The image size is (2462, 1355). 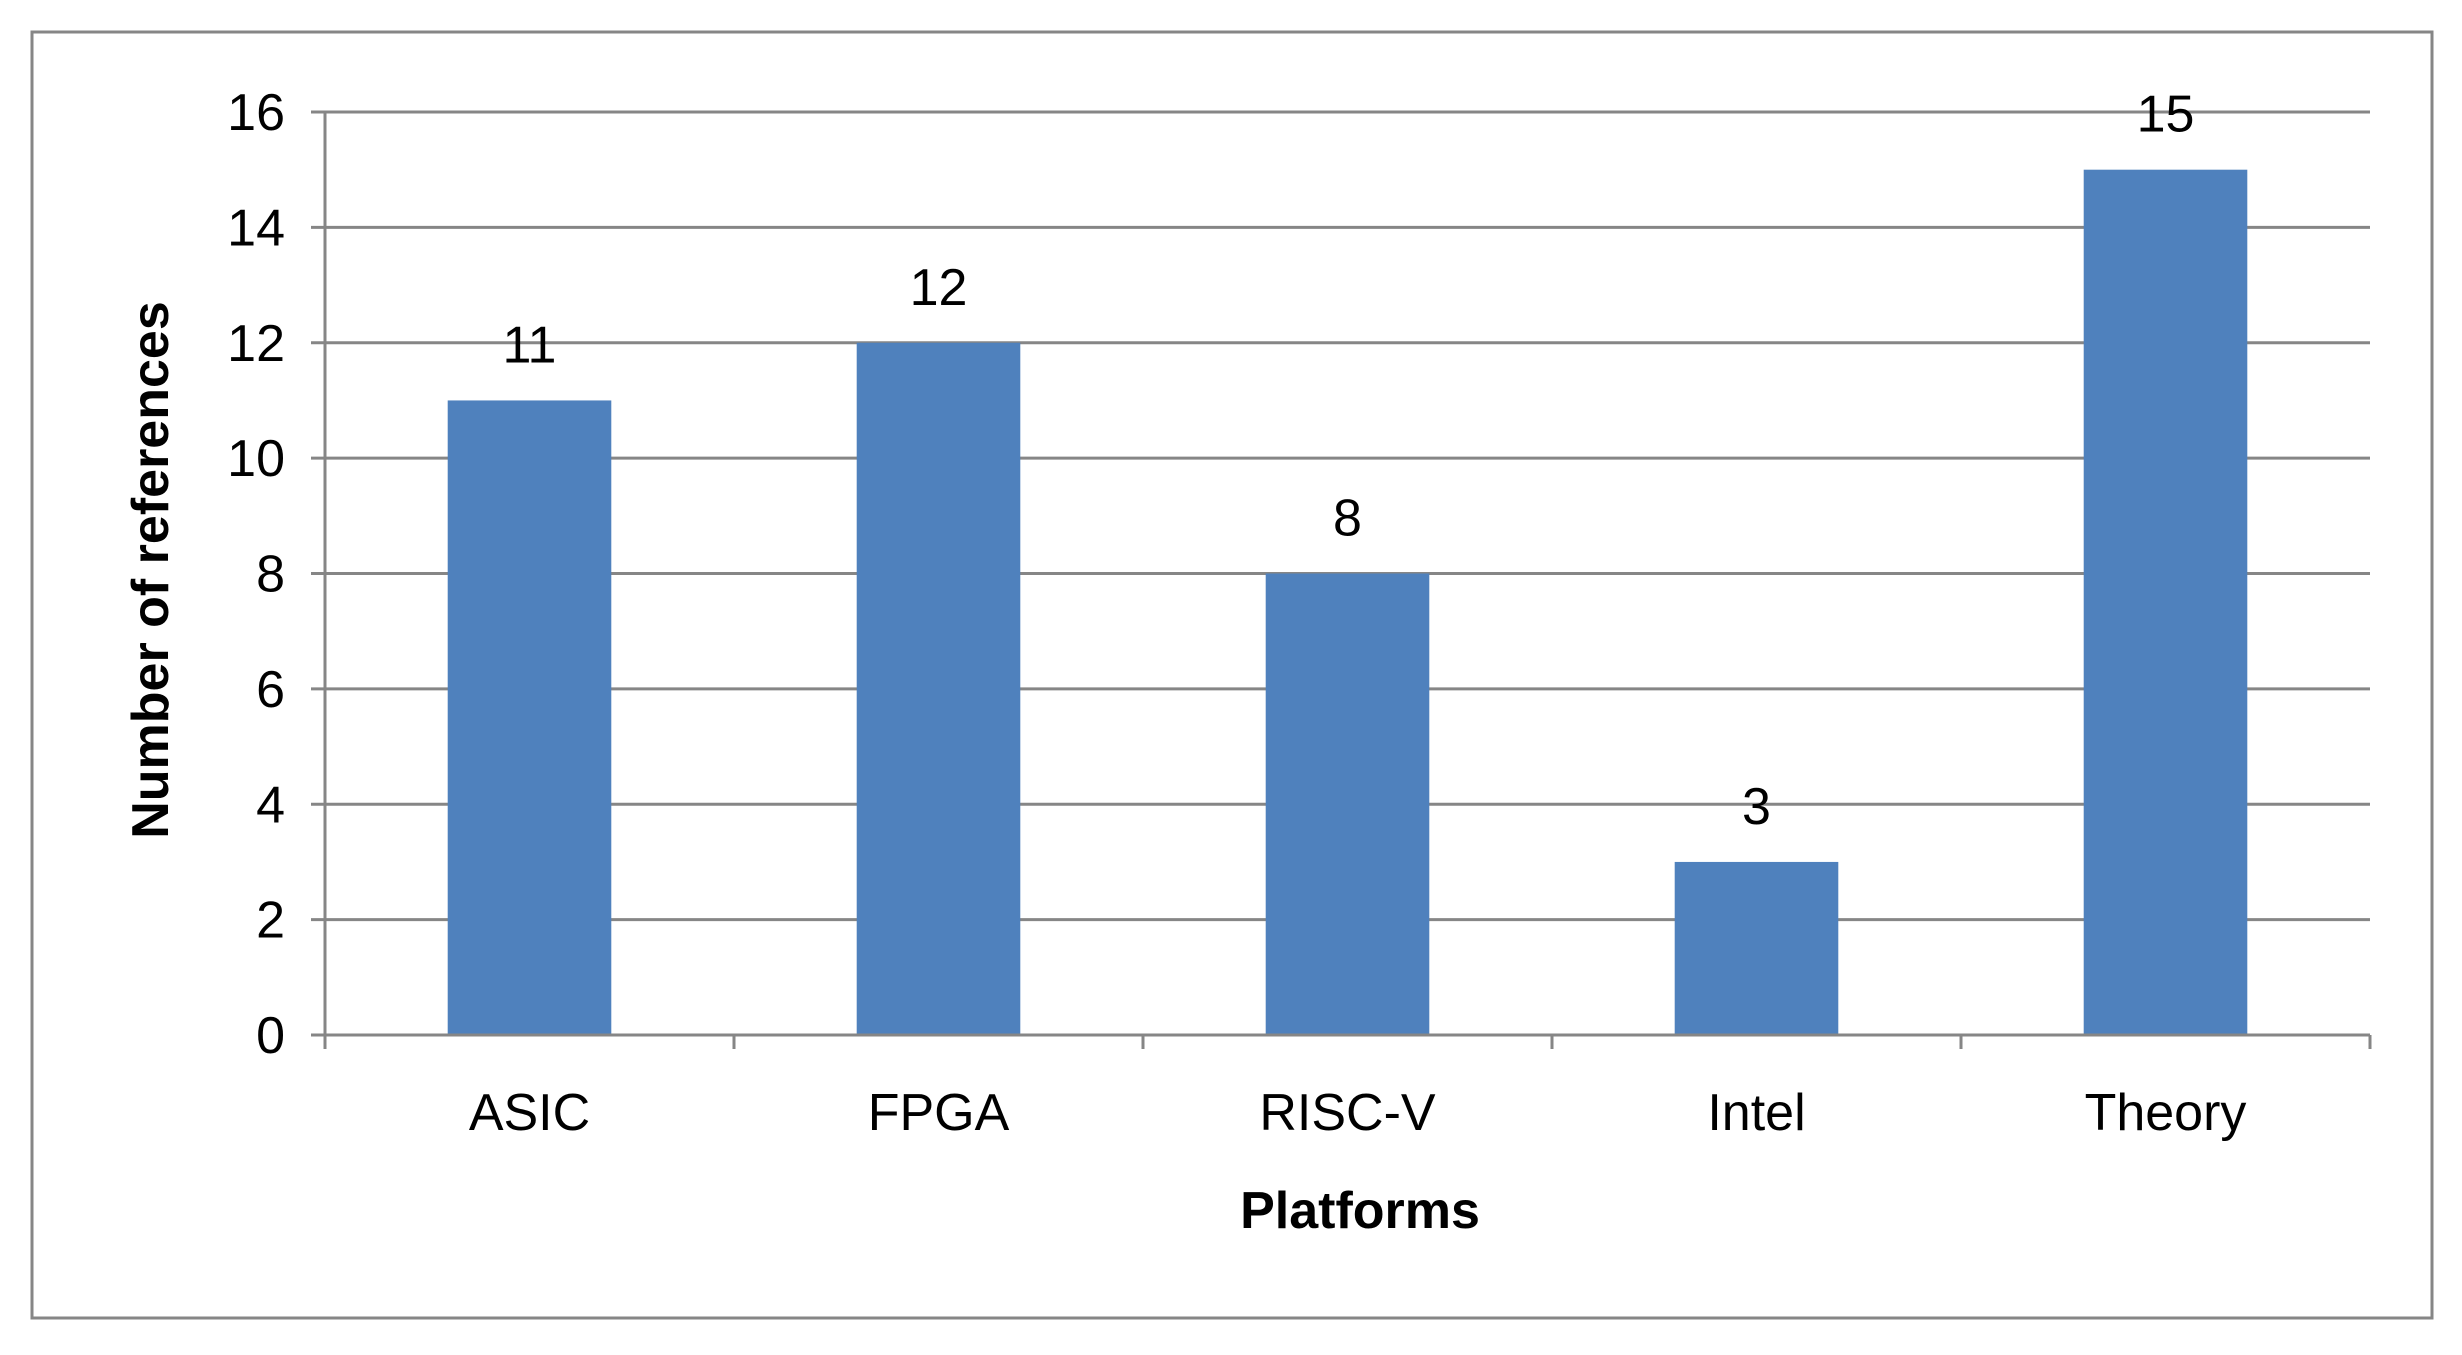 I want to click on bar-theory, so click(x=2165, y=602).